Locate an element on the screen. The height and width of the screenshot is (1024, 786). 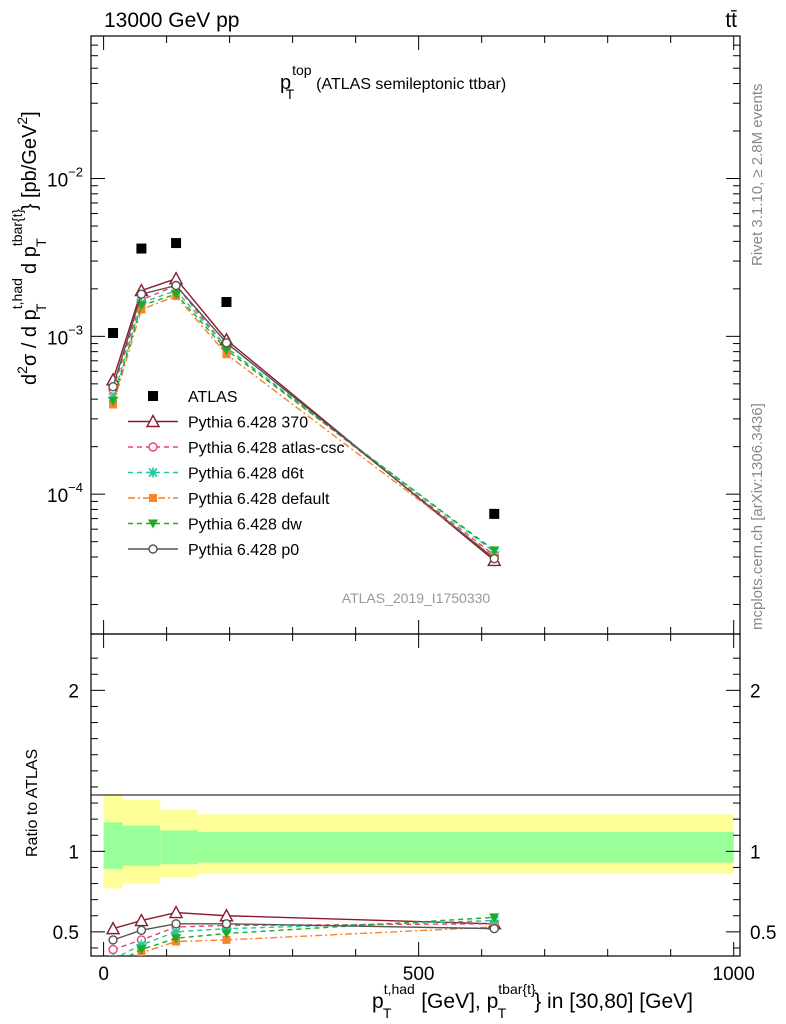
legend-label-5: Pythia 6.428 p0 is located at coordinates (243, 550).